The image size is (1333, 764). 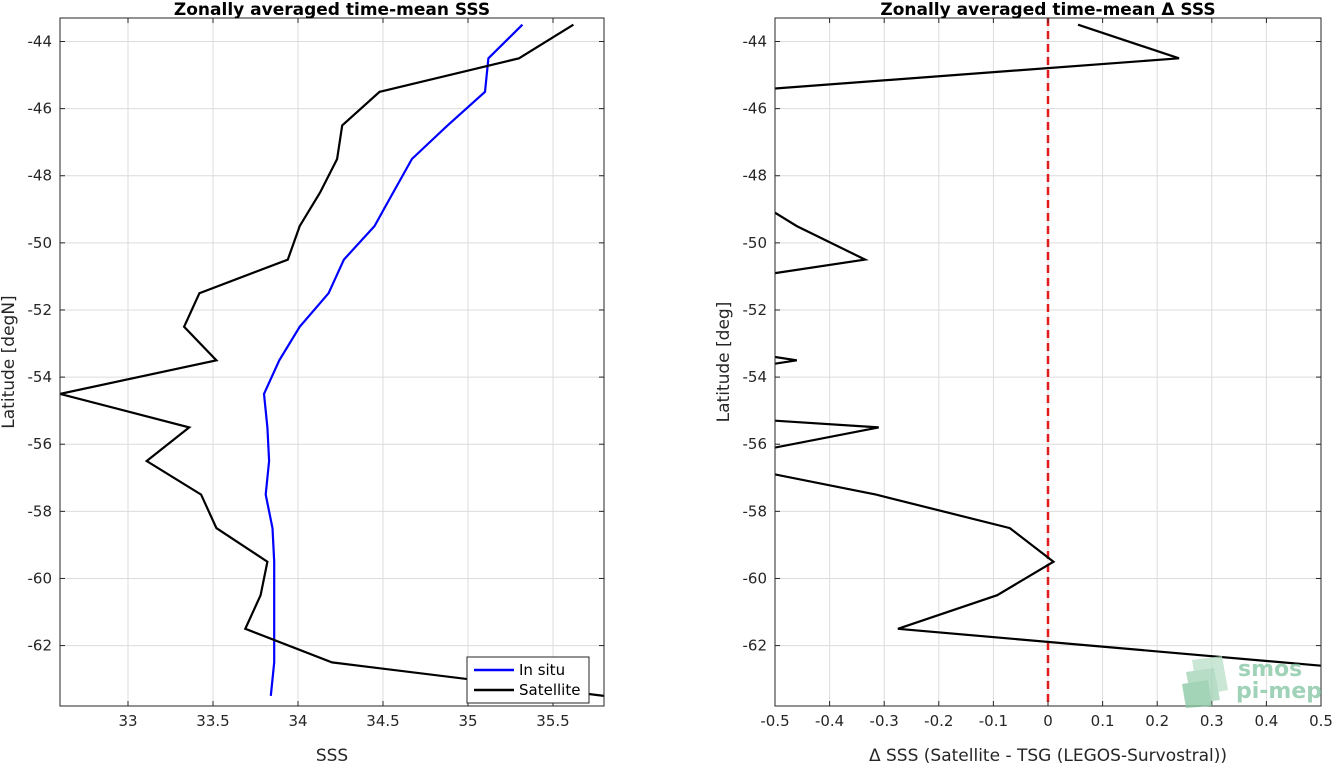 What do you see at coordinates (1279, 691) in the screenshot?
I see `watermark-text-pi-mep: pi-mep` at bounding box center [1279, 691].